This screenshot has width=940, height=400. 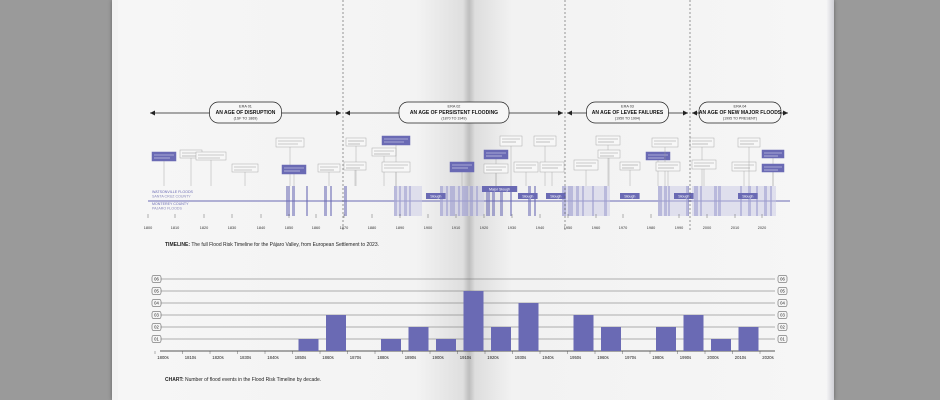 What do you see at coordinates (484, 228) in the screenshot?
I see `year-tick-label: 1920` at bounding box center [484, 228].